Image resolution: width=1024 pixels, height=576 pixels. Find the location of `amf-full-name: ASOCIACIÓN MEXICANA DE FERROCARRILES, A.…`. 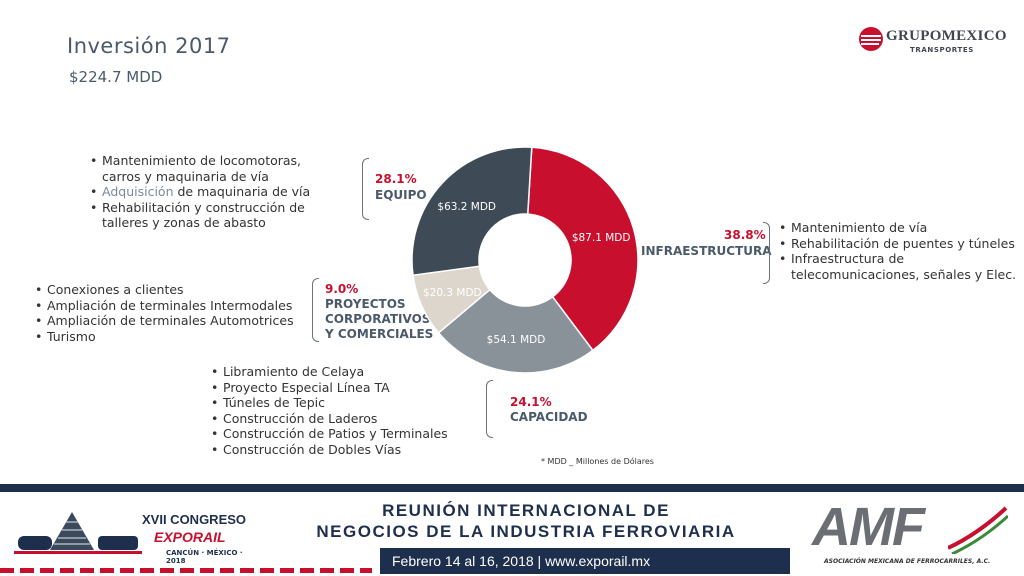

amf-full-name: ASOCIACIÓN MEXICANA DE FERROCARRILES, A.… is located at coordinates (907, 561).